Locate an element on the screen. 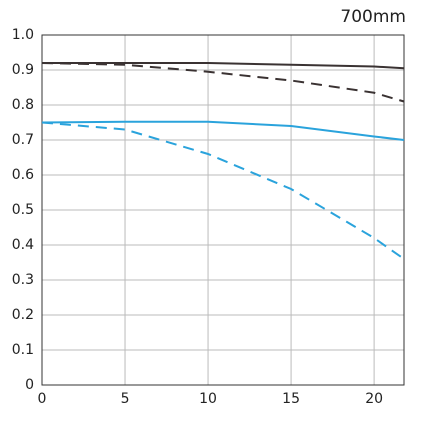 Image resolution: width=421 pixels, height=423 pixels. y-tick-label: 0.2 is located at coordinates (23, 315).